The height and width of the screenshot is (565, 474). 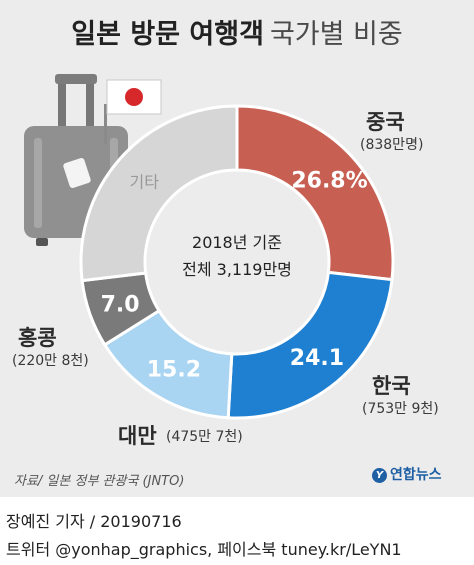 What do you see at coordinates (336, 34) in the screenshot?
I see `title-sub: 국가별 비중` at bounding box center [336, 34].